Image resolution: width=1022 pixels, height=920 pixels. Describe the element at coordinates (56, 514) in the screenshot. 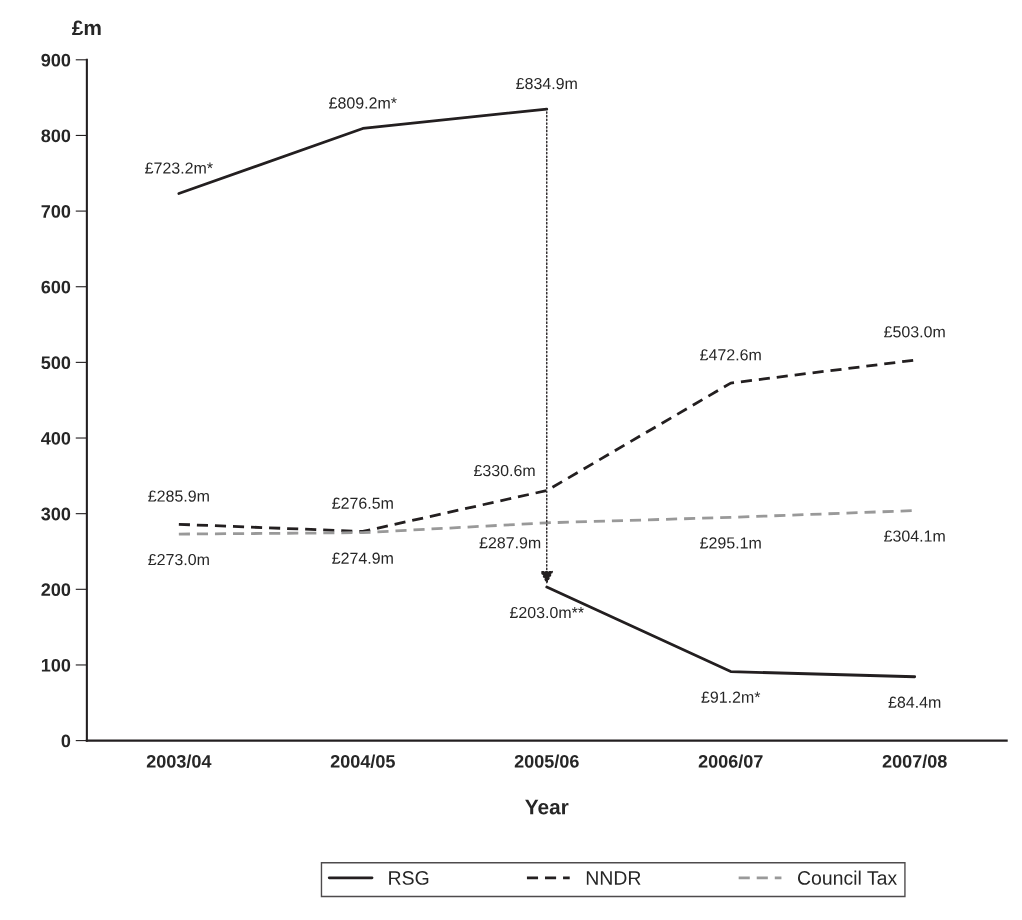

I see `y-tick-label: 300` at that location.